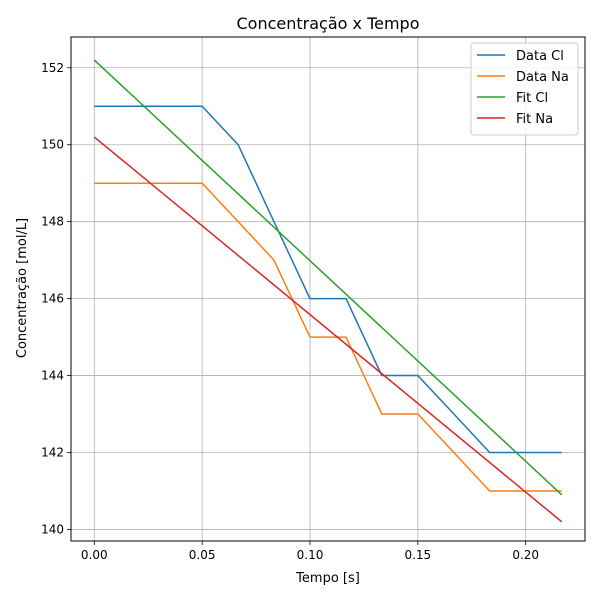 The width and height of the screenshot is (600, 600). What do you see at coordinates (22, 288) in the screenshot?
I see `y-axis-label: Concentração [mol/L]` at bounding box center [22, 288].